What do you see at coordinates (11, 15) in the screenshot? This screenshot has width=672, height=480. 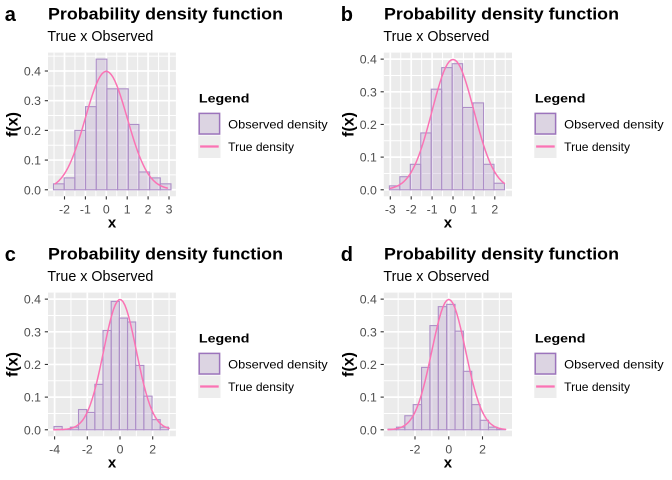 I see `svg-text: a` at bounding box center [11, 15].